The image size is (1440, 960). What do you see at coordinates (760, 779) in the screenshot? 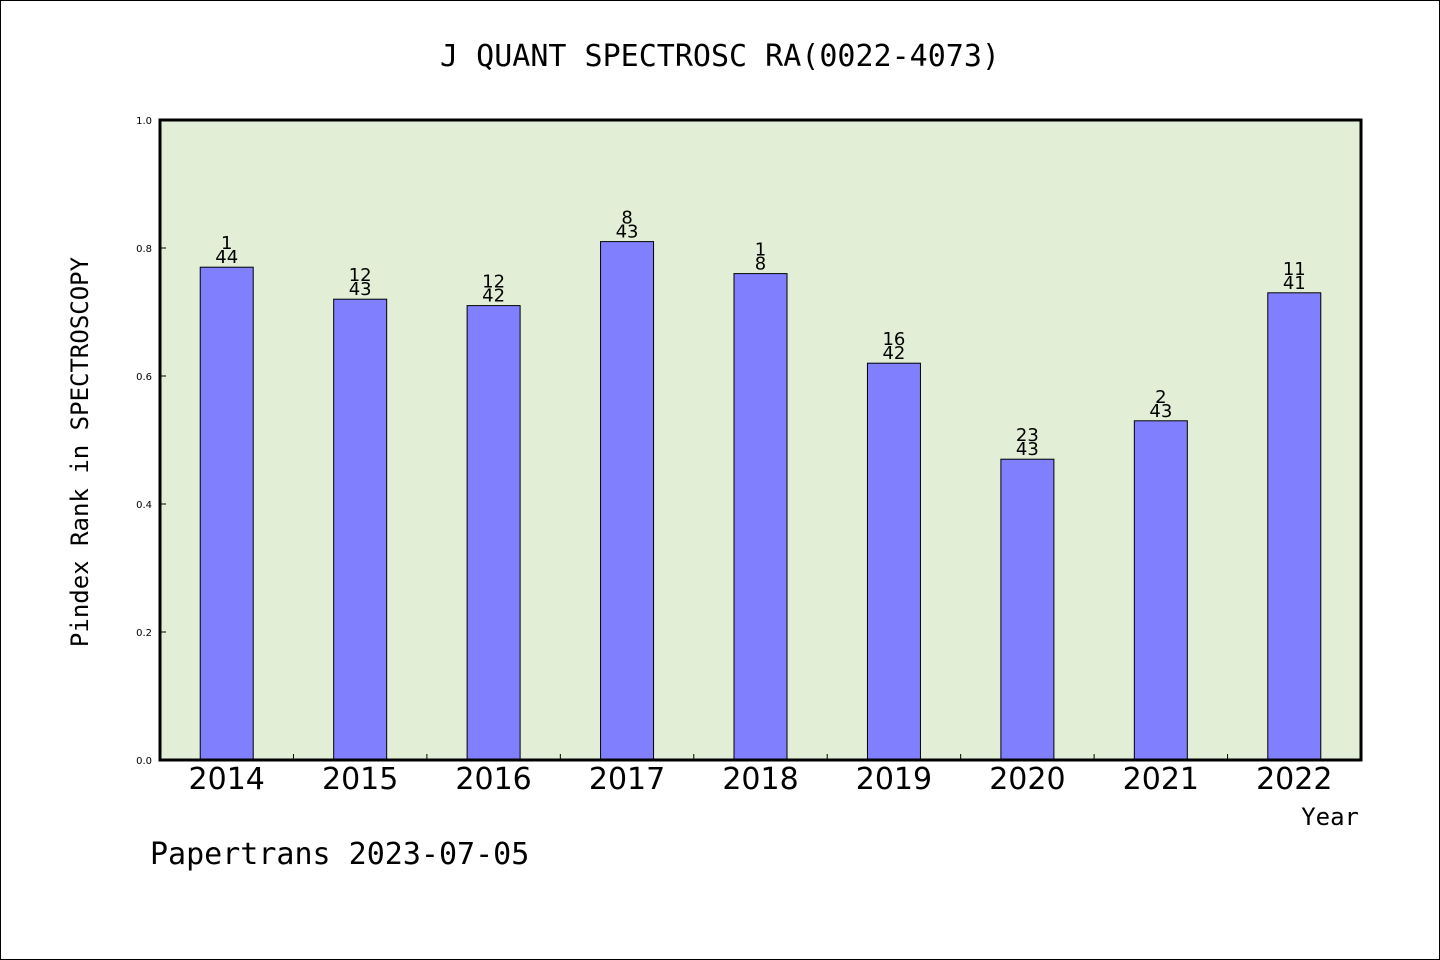
I see `x-tick-label: 2018` at bounding box center [760, 779].